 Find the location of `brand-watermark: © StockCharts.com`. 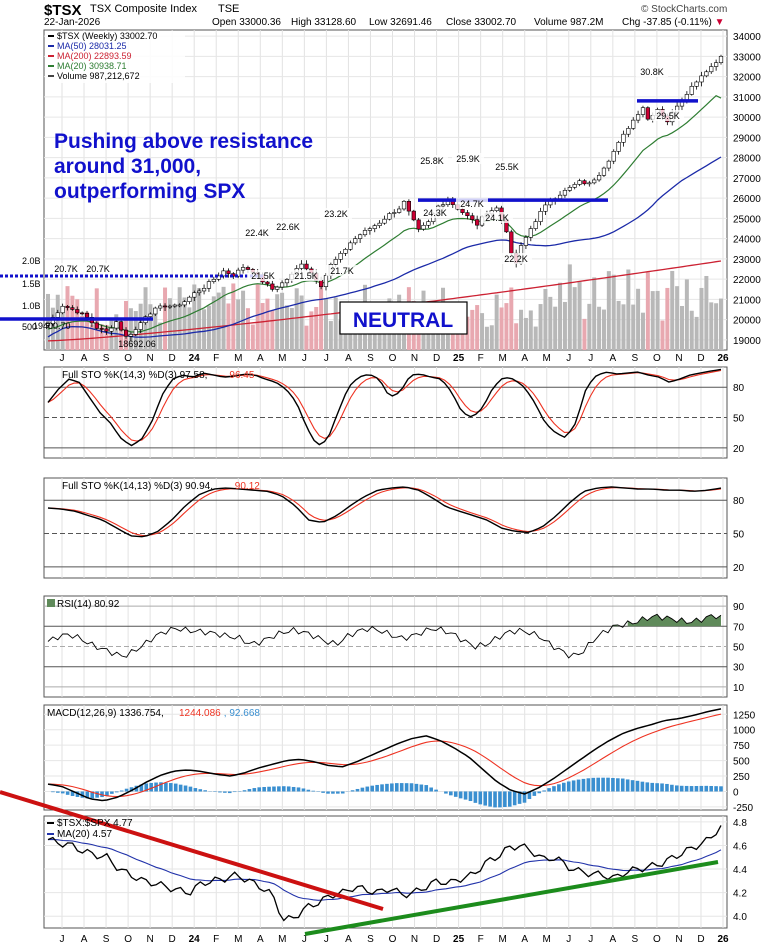

brand-watermark: © StockCharts.com is located at coordinates (684, 9).